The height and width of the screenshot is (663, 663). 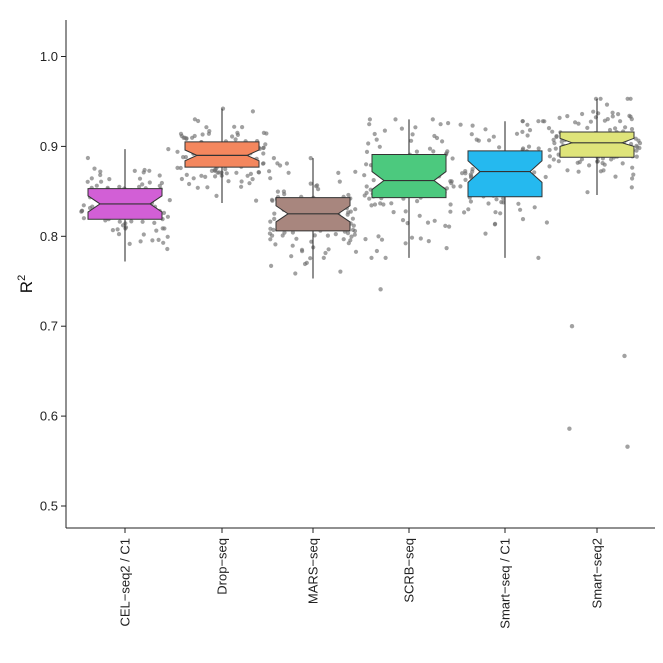 What do you see at coordinates (569, 428) in the screenshot?
I see `outlier-point` at bounding box center [569, 428].